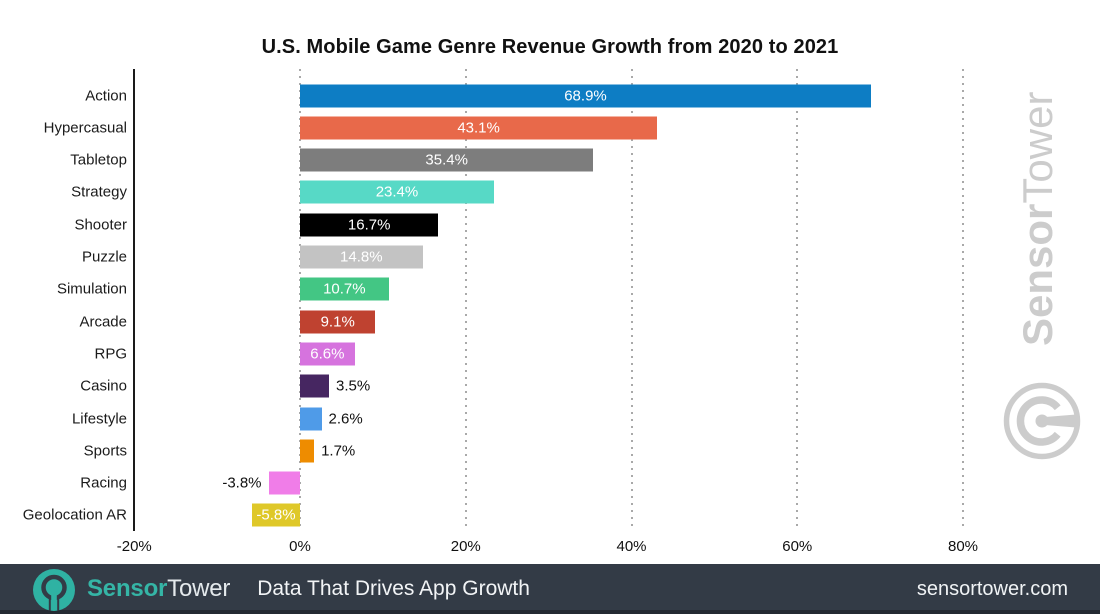 Image resolution: width=1100 pixels, height=614 pixels. Describe the element at coordinates (393, 588) in the screenshot. I see `footer-tagline: Data That Drives App Growth` at that location.